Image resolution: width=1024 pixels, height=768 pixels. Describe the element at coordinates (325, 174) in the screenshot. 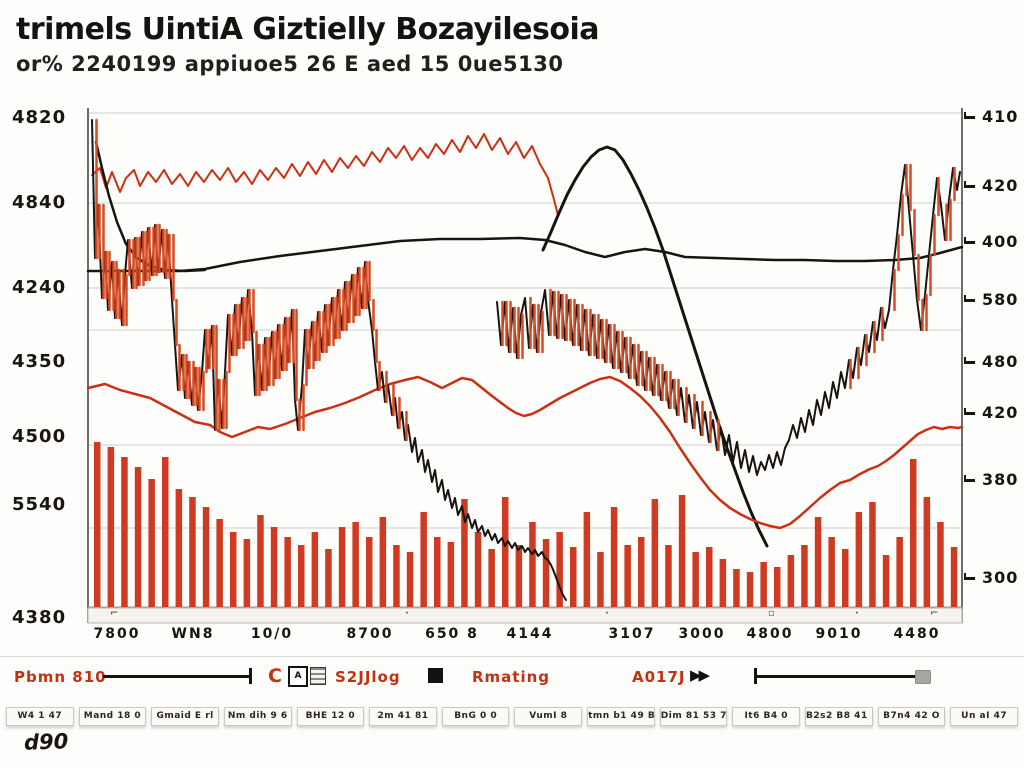

I see `series-upper-index-red` at that location.